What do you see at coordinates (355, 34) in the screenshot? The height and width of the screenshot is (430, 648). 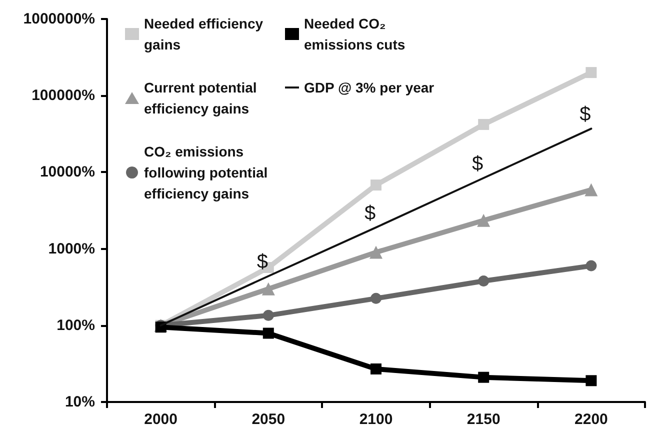 I see `legend-label: Needed CO₂ emissions cuts` at bounding box center [355, 34].